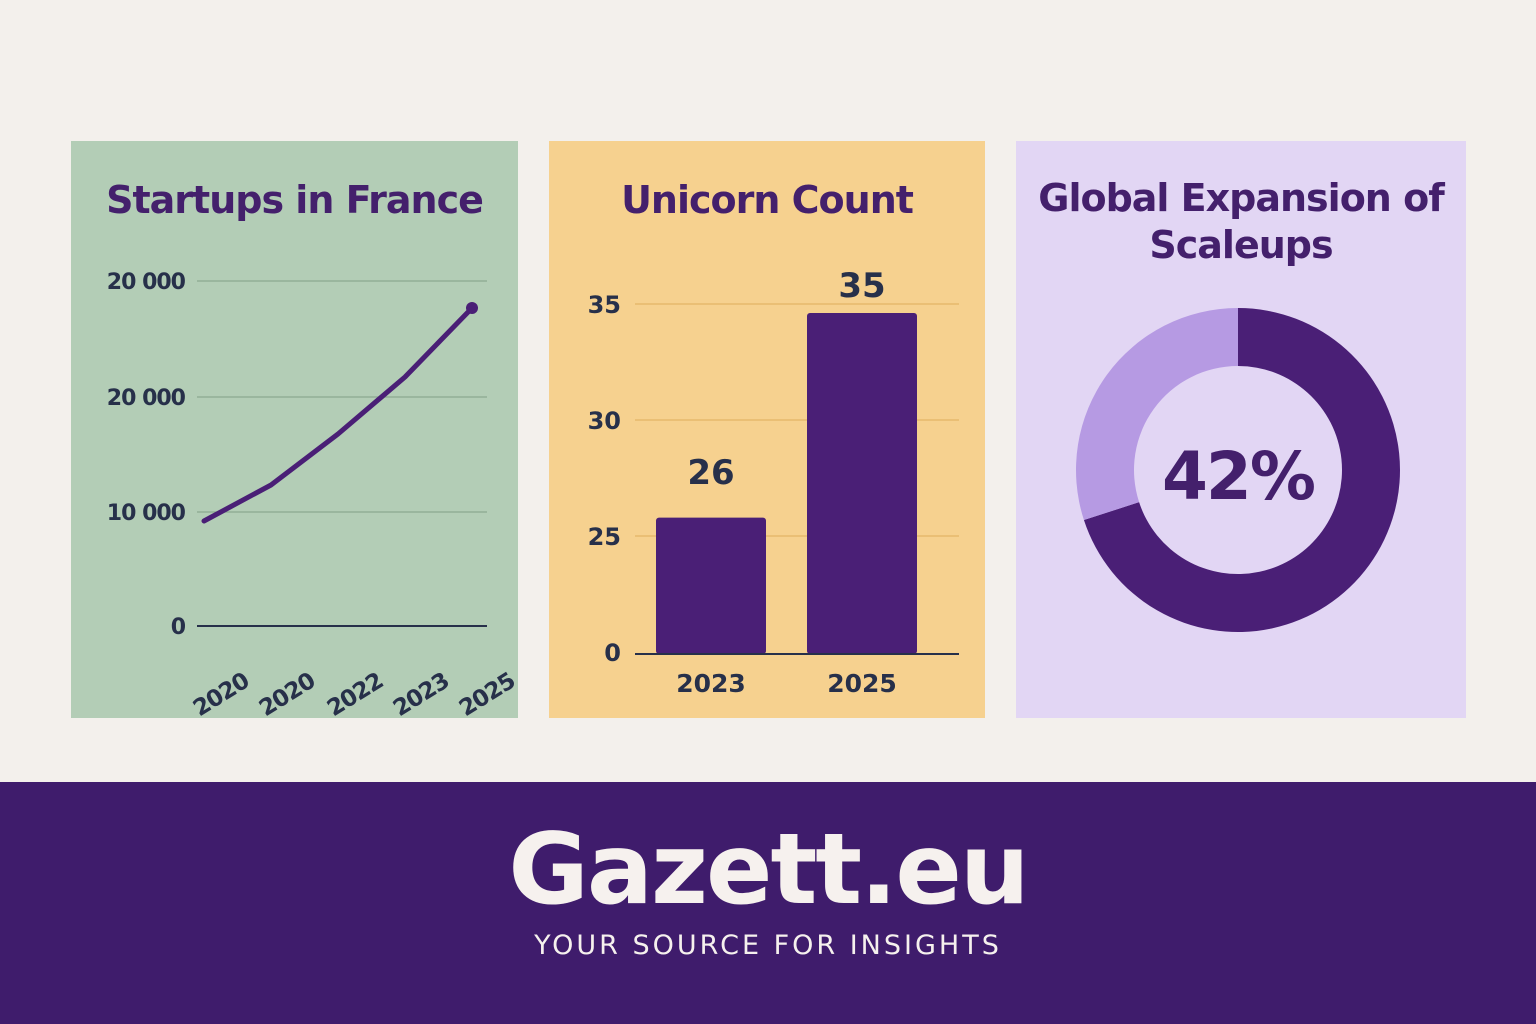 The width and height of the screenshot is (1536, 1024). I want to click on chart-title: Unicorn Count, so click(767, 200).